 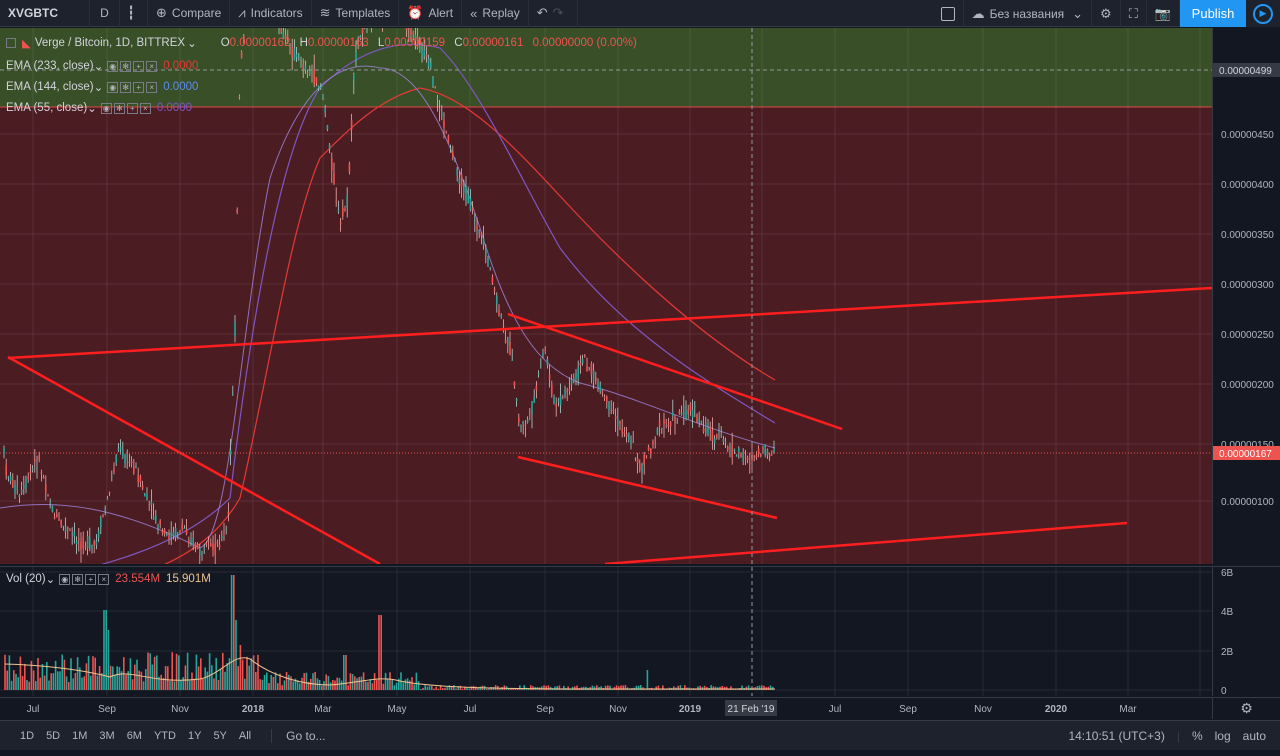 What do you see at coordinates (1246, 708) in the screenshot?
I see `time-axis-settings: ⚙` at bounding box center [1246, 708].